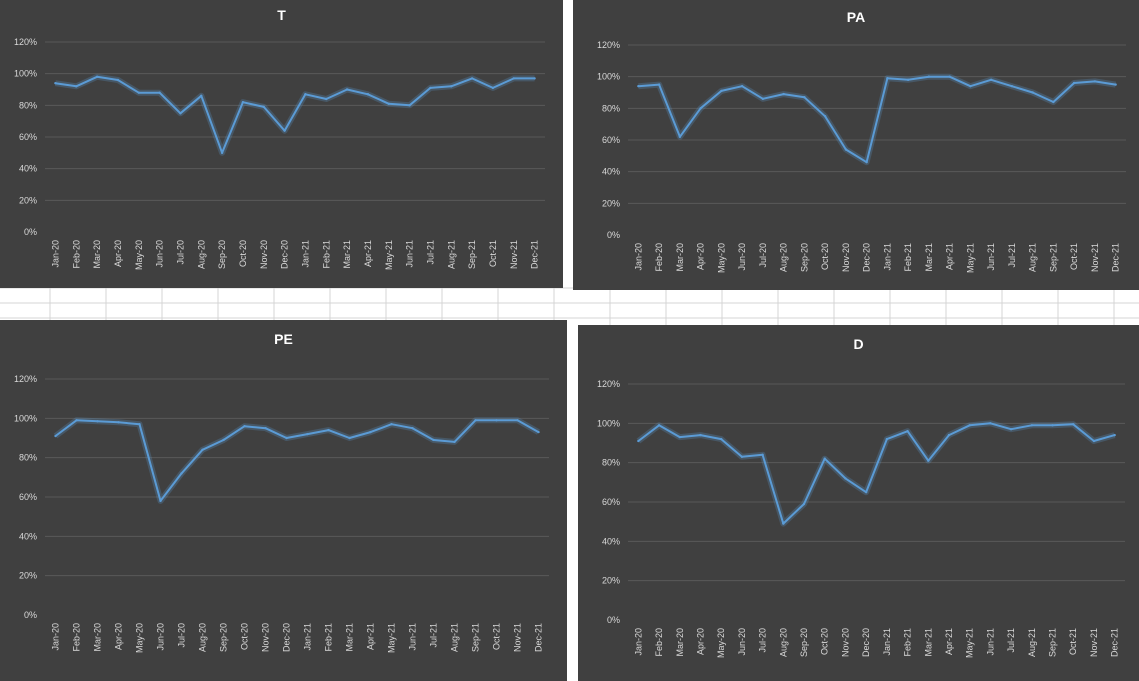 The width and height of the screenshot is (1139, 681). I want to click on x-tick-label: Nov-20, so click(266, 637).